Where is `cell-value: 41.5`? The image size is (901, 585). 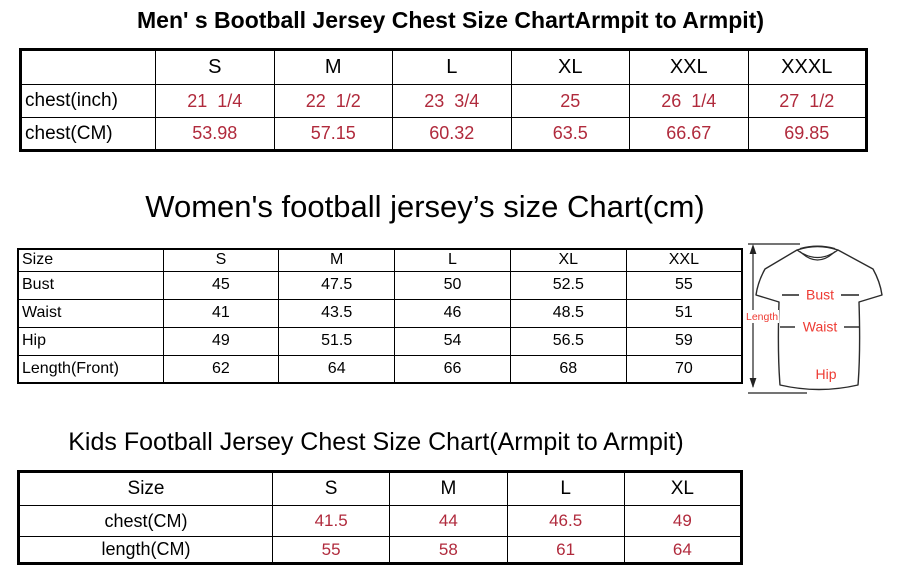
cell-value: 41.5 is located at coordinates (331, 521).